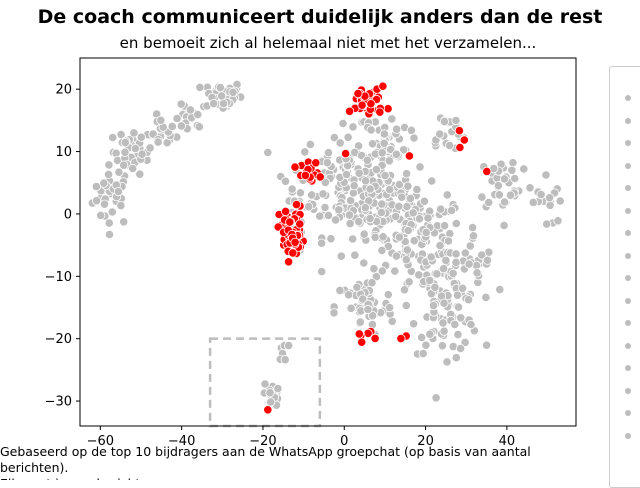  I want to click on y-tick-label: 20, so click(63, 90).